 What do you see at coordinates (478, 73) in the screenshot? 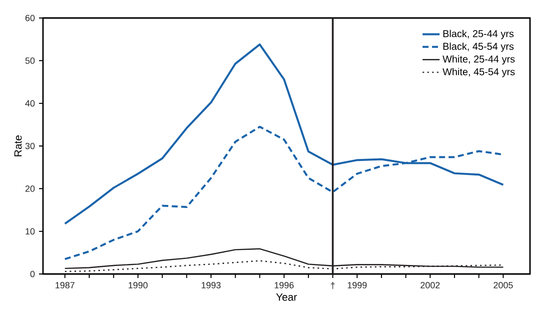
I see `legend-label: White, 45-54 yrs` at bounding box center [478, 73].